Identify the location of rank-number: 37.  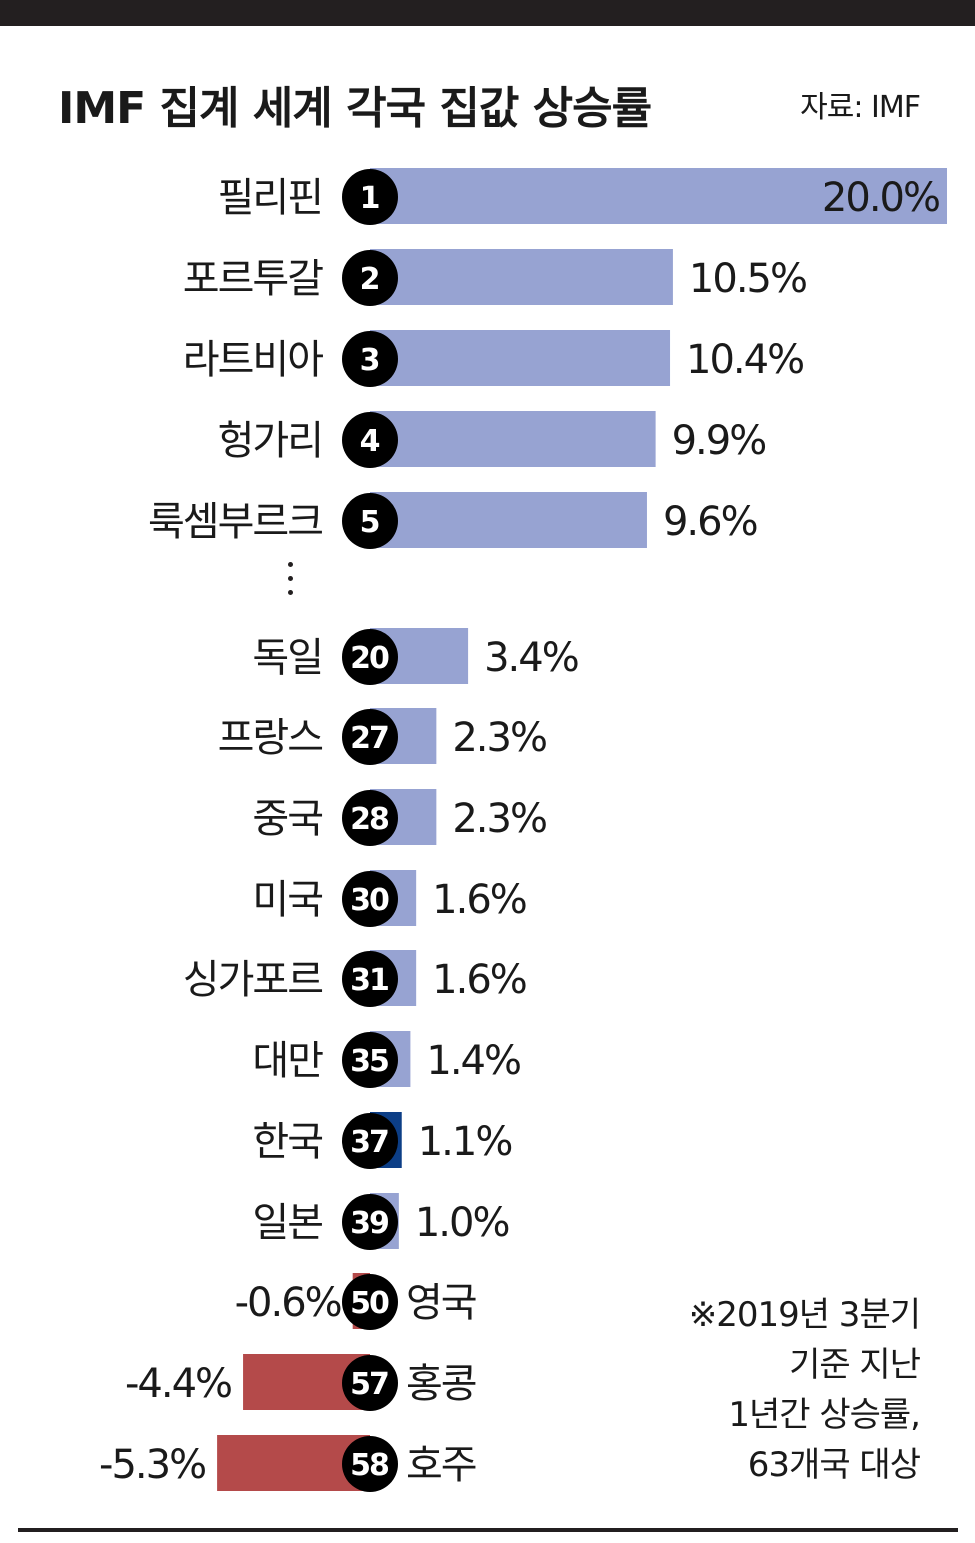
(369, 1142).